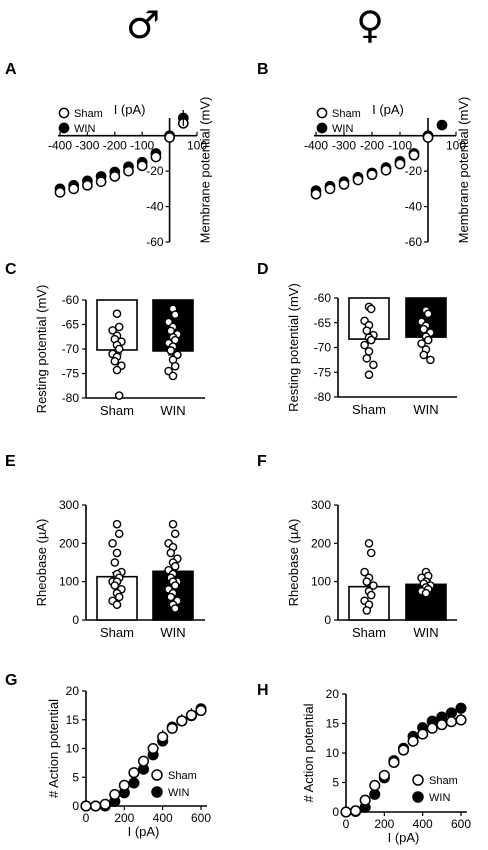  Describe the element at coordinates (371, 569) in the screenshot. I see `rheobase-chart-female: 0 100 200 300 Rheobase (µA) Sham WIN` at that location.